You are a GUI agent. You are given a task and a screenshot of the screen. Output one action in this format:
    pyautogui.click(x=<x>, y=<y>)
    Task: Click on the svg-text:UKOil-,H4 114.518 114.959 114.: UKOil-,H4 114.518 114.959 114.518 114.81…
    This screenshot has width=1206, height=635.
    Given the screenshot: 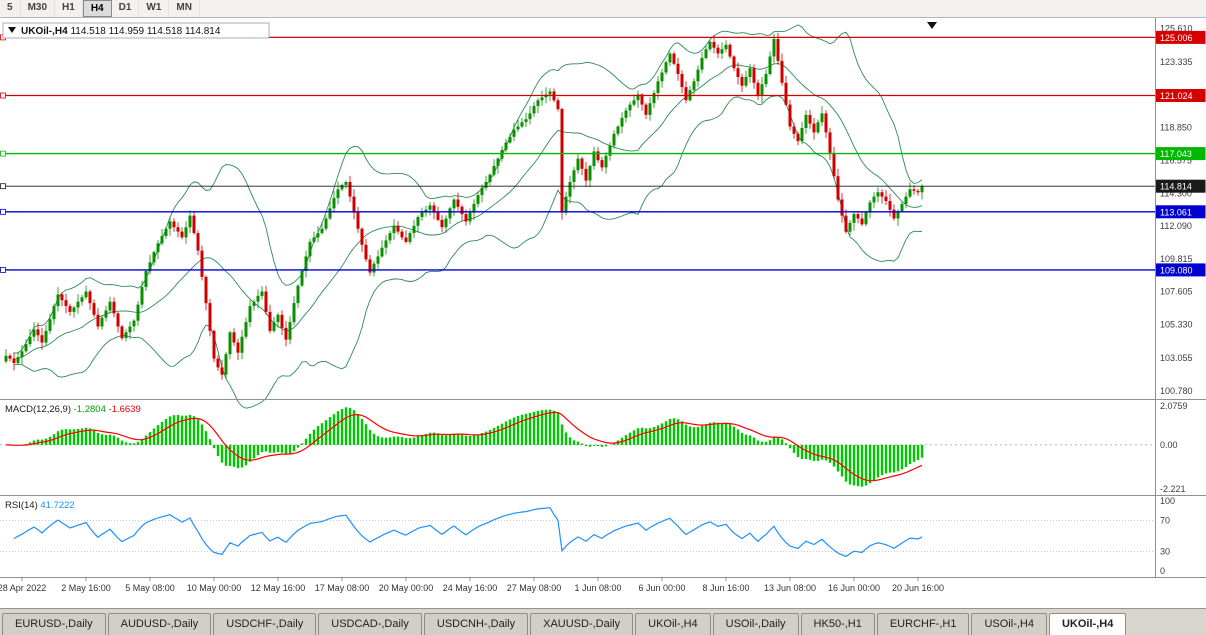 What is the action you would take?
    pyautogui.click(x=121, y=31)
    